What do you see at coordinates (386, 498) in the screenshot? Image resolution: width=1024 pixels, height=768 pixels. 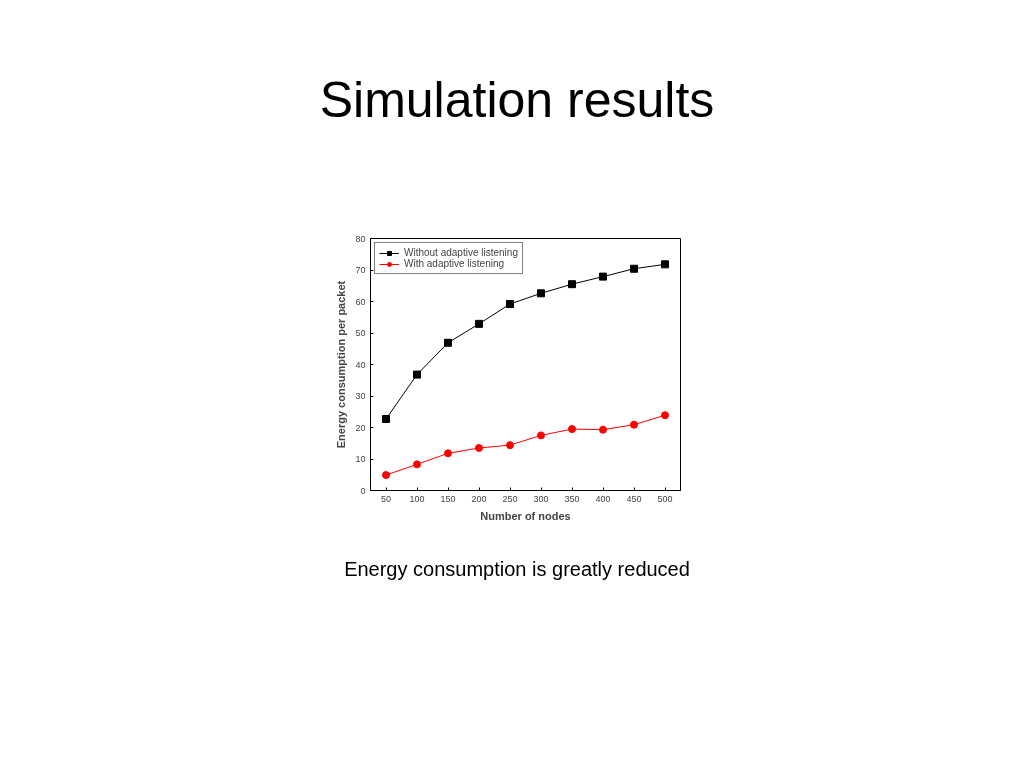 I see `x-tick-label: 50` at bounding box center [386, 498].